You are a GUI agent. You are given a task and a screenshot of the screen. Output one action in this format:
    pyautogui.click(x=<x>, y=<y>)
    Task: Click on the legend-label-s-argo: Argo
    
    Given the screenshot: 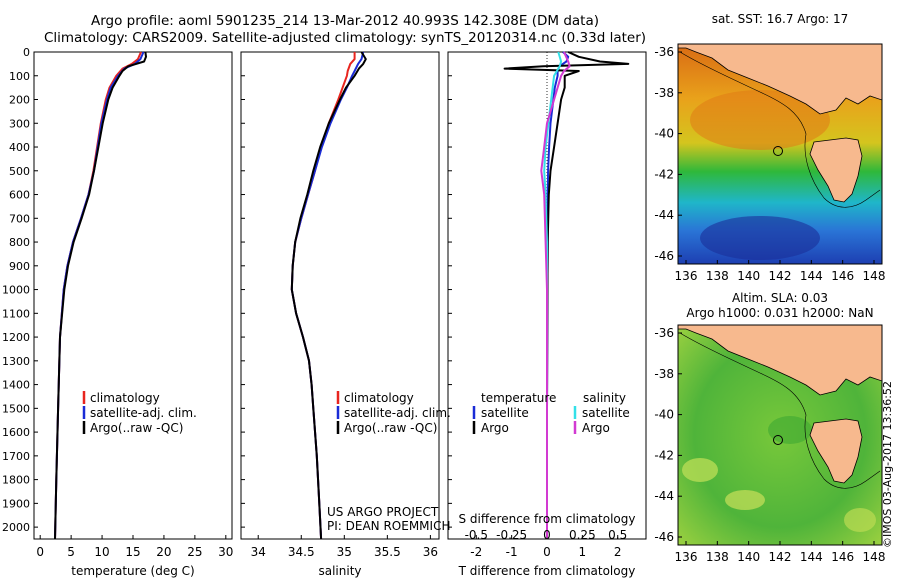 What is the action you would take?
    pyautogui.click(x=596, y=428)
    